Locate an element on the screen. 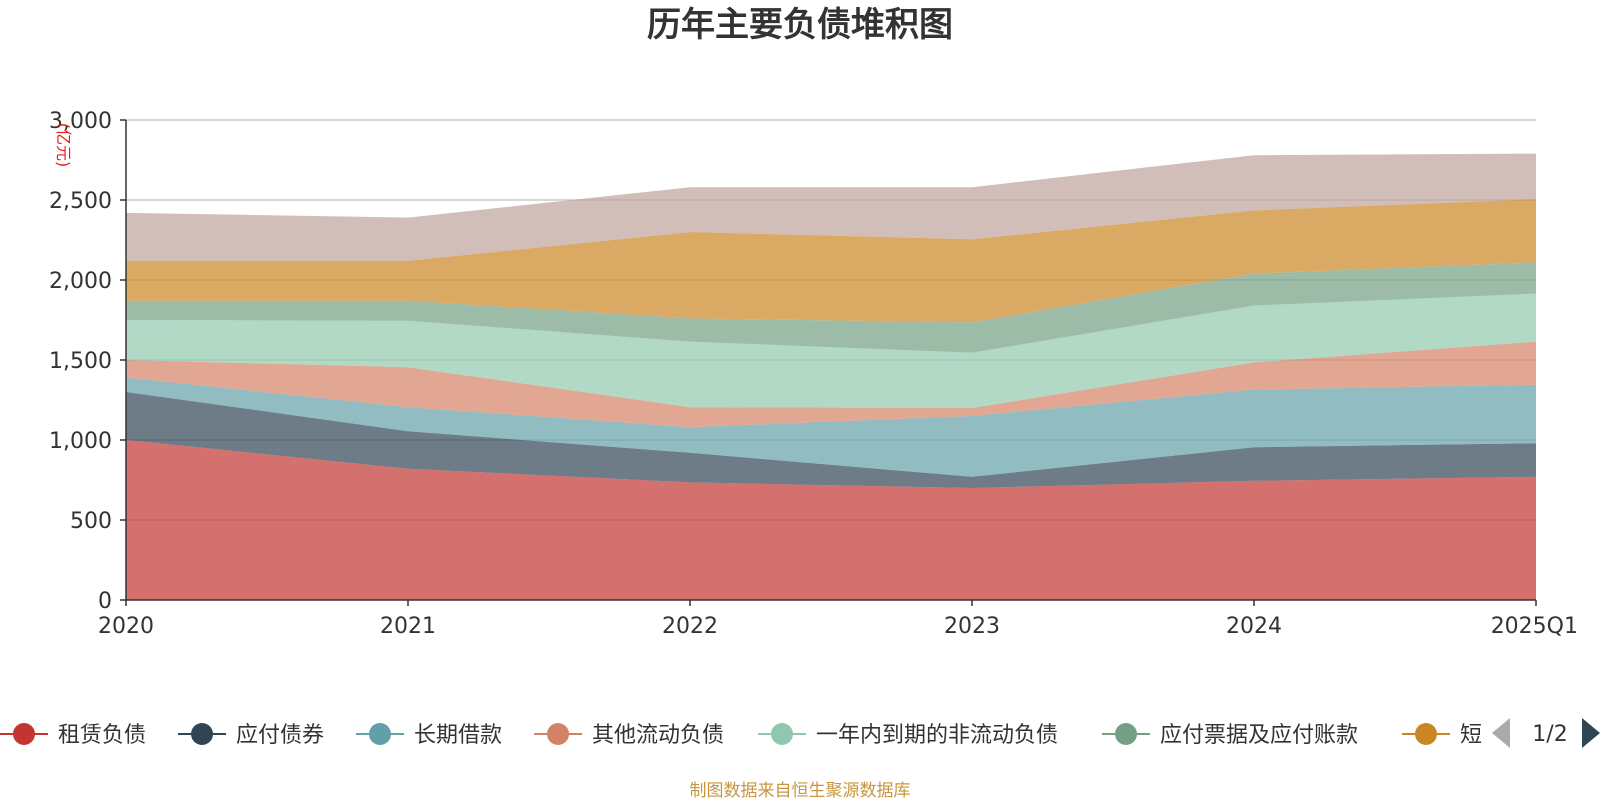  chart-title: 历年主要负债堆积图 is located at coordinates (800, 25).